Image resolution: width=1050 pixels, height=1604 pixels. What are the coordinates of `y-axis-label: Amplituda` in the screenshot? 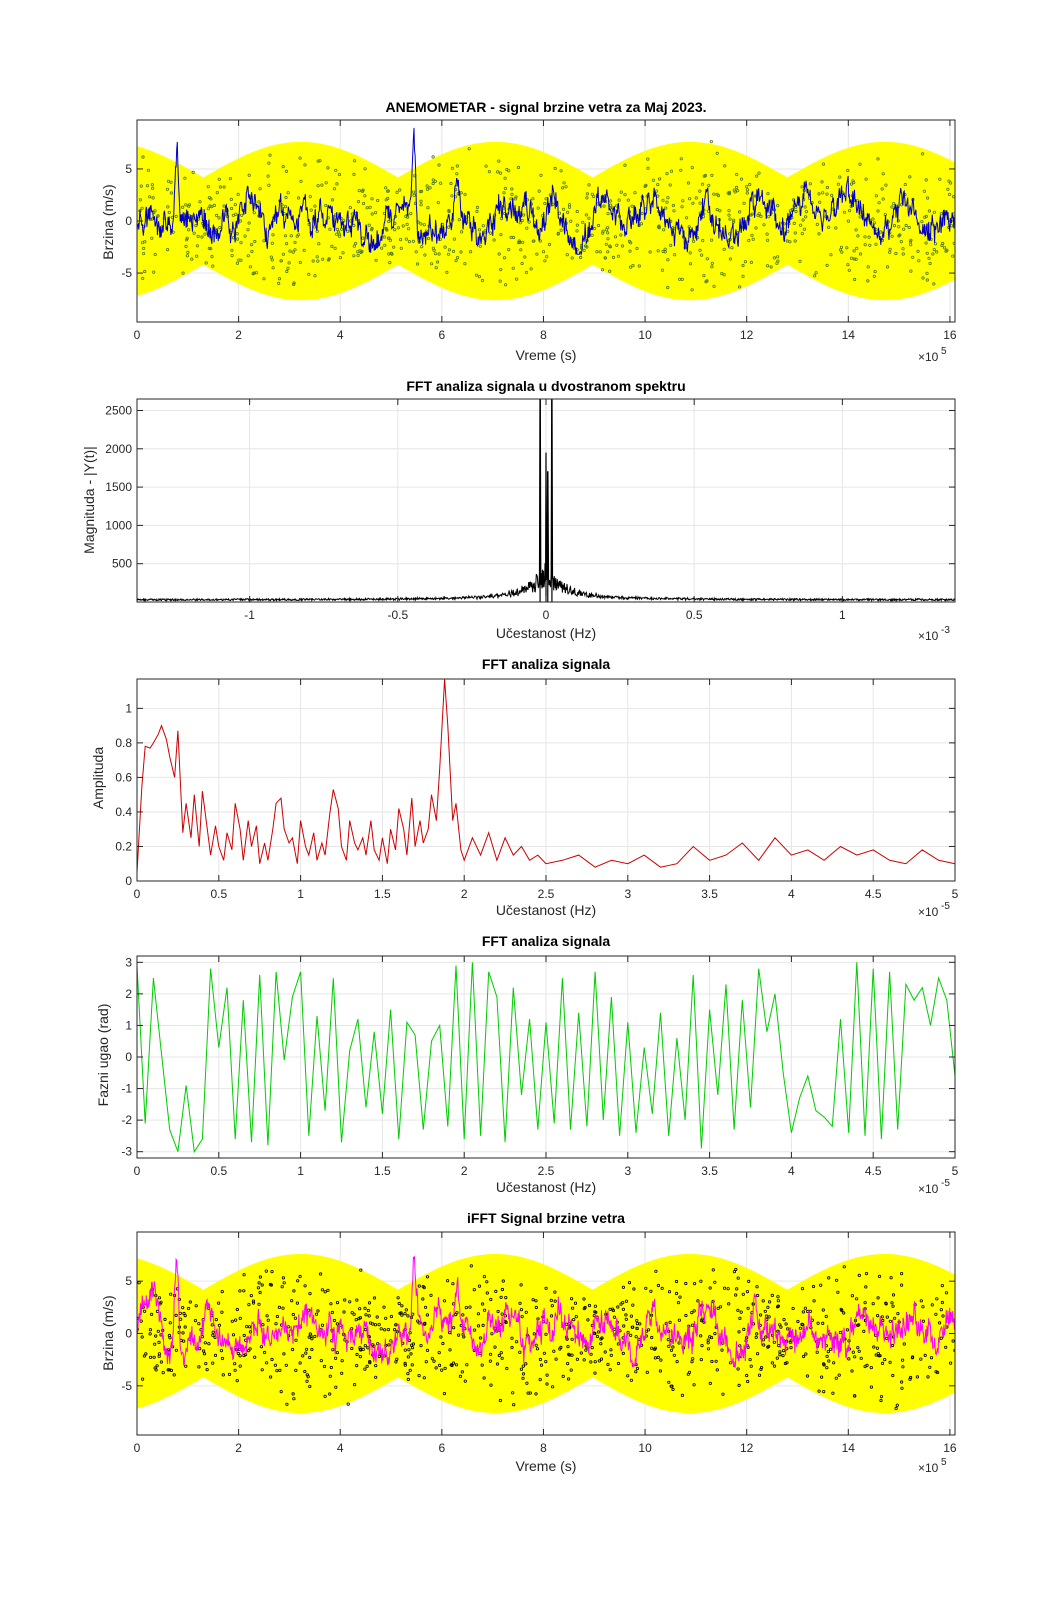 It's located at (98, 778).